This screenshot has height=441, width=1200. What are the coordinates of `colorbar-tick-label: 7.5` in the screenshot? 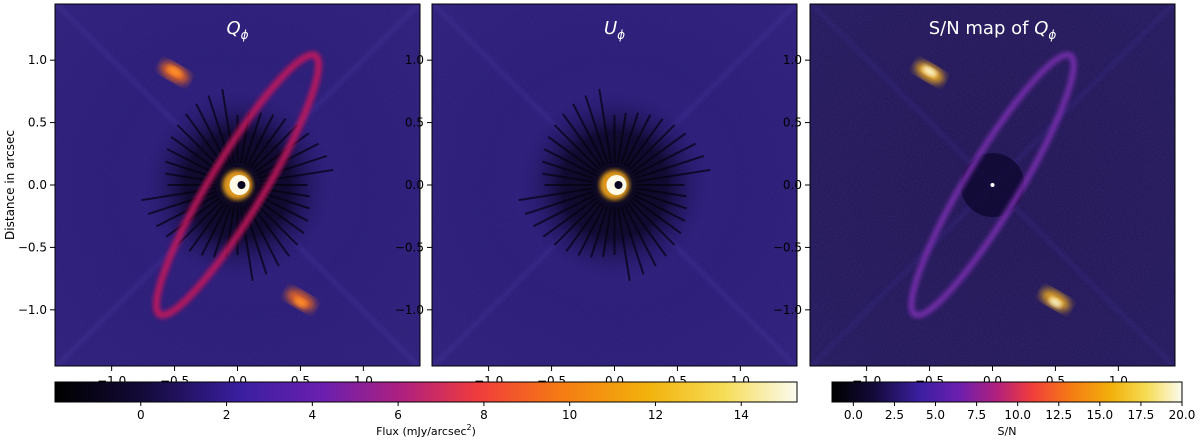 It's located at (976, 415).